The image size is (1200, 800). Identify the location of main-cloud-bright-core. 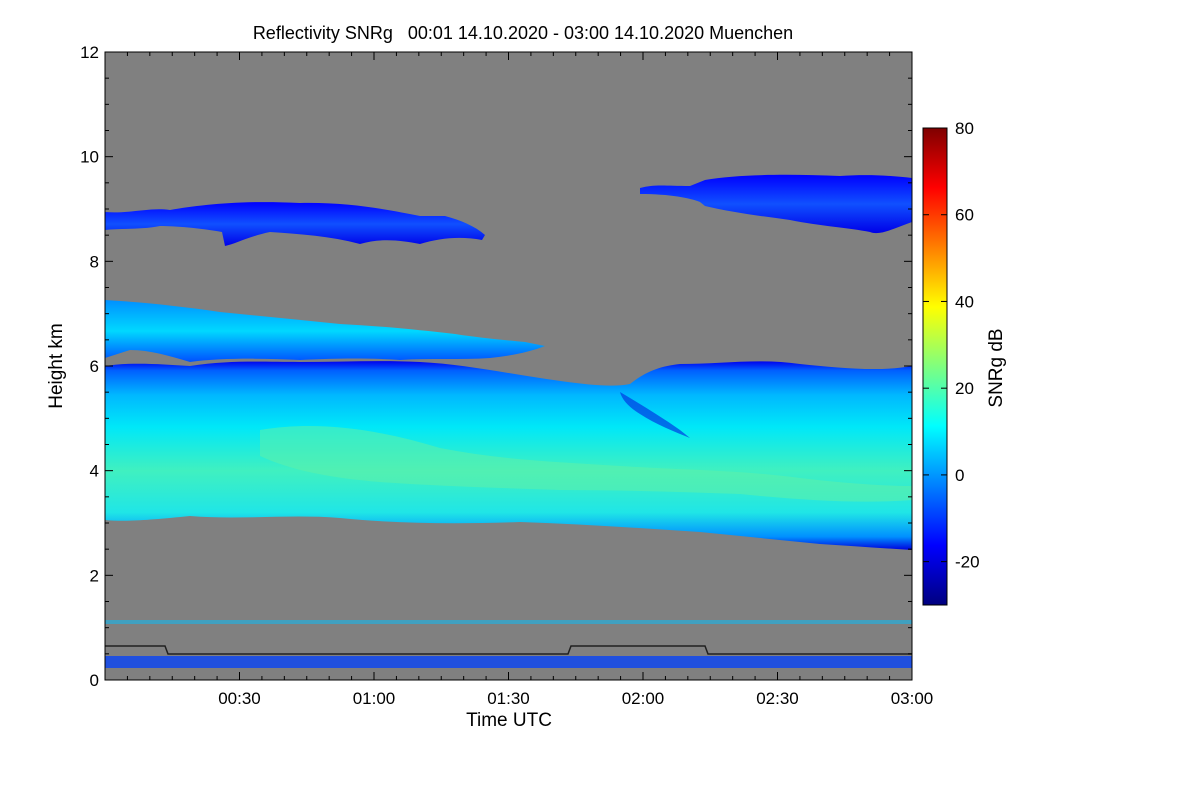
(586, 464).